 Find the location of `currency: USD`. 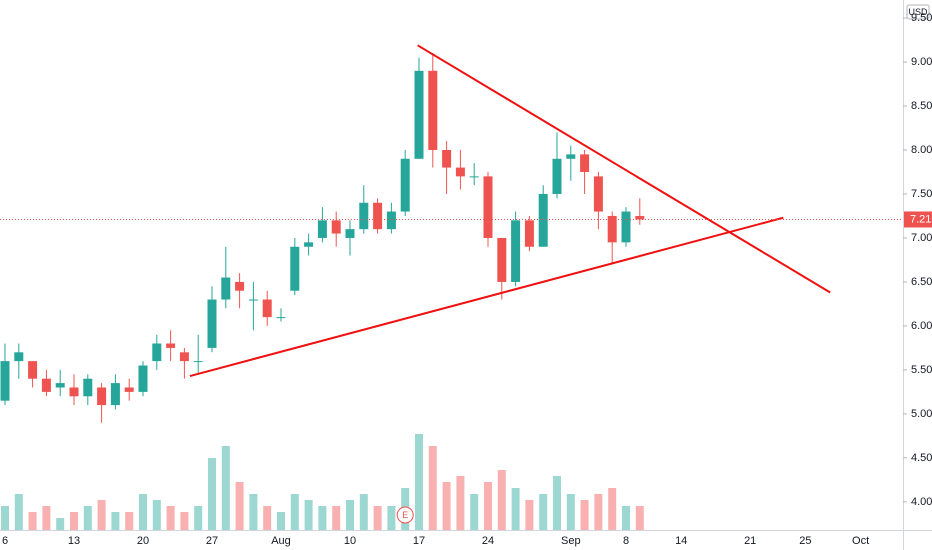

currency: USD is located at coordinates (918, 12).